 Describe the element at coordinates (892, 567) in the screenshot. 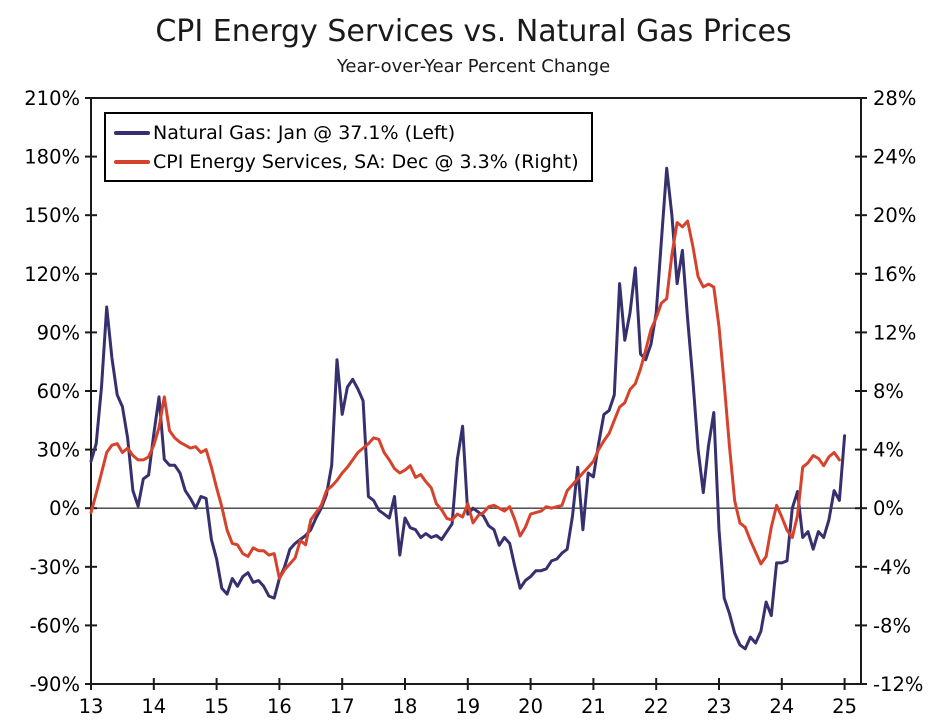

I see `right-axis-tick-label: -4%` at that location.